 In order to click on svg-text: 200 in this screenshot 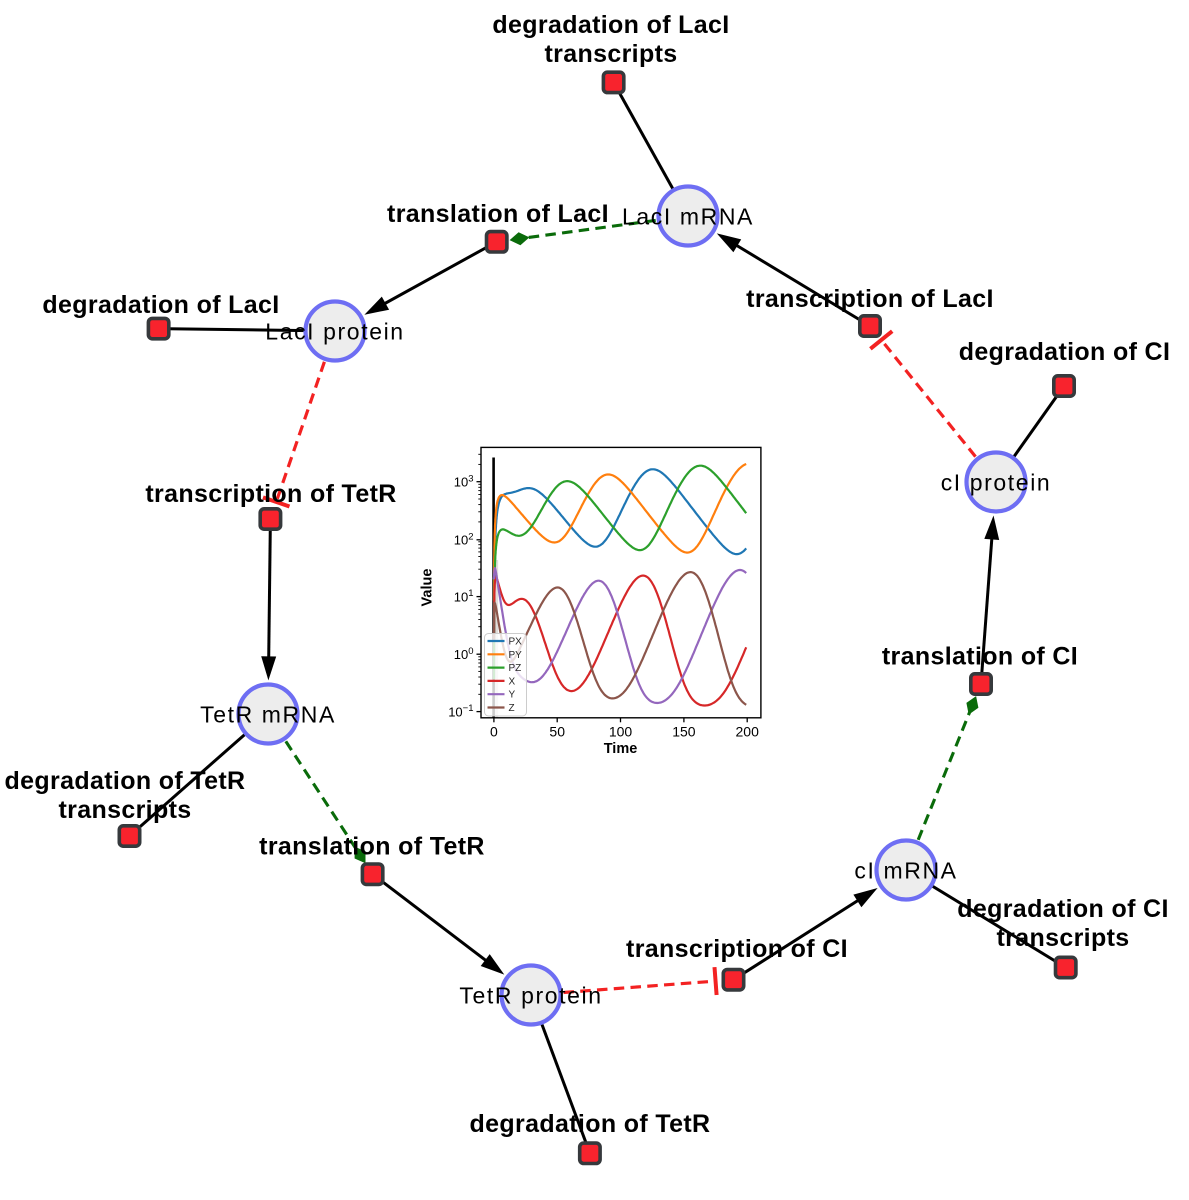, I will do `click(748, 732)`.